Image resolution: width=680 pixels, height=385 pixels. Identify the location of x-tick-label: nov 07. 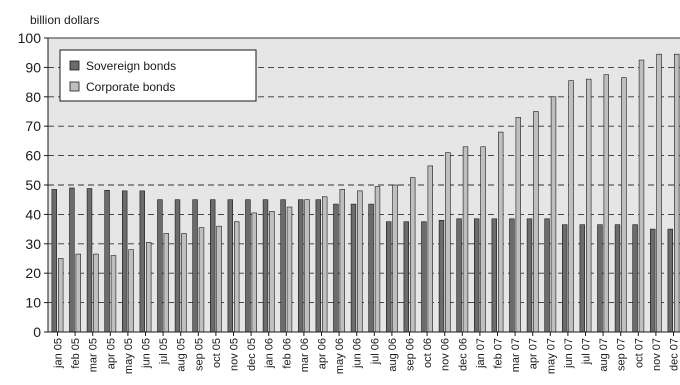
(657, 354).